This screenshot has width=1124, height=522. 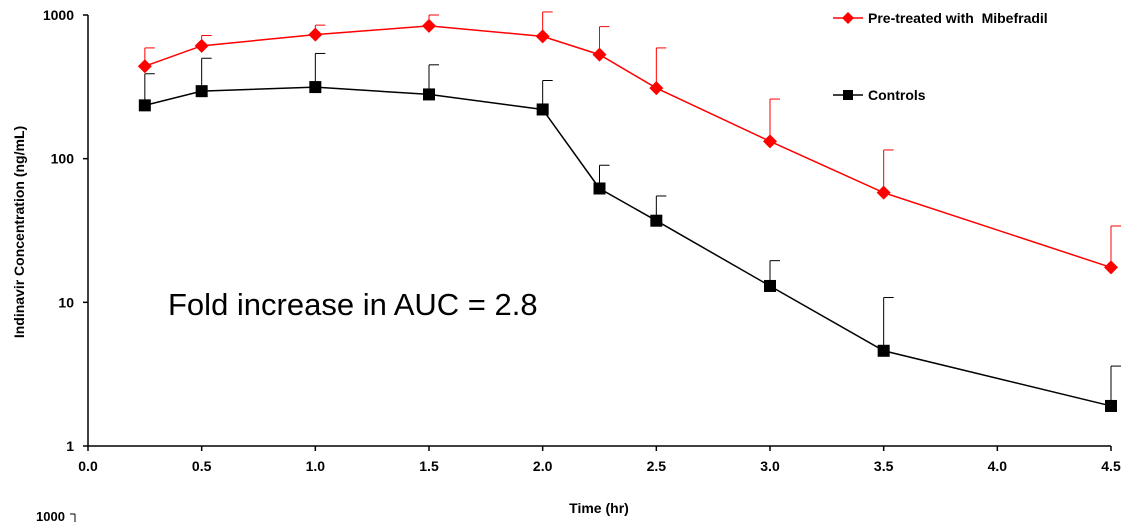 What do you see at coordinates (897, 95) in the screenshot?
I see `legend-label-controls: Controls` at bounding box center [897, 95].